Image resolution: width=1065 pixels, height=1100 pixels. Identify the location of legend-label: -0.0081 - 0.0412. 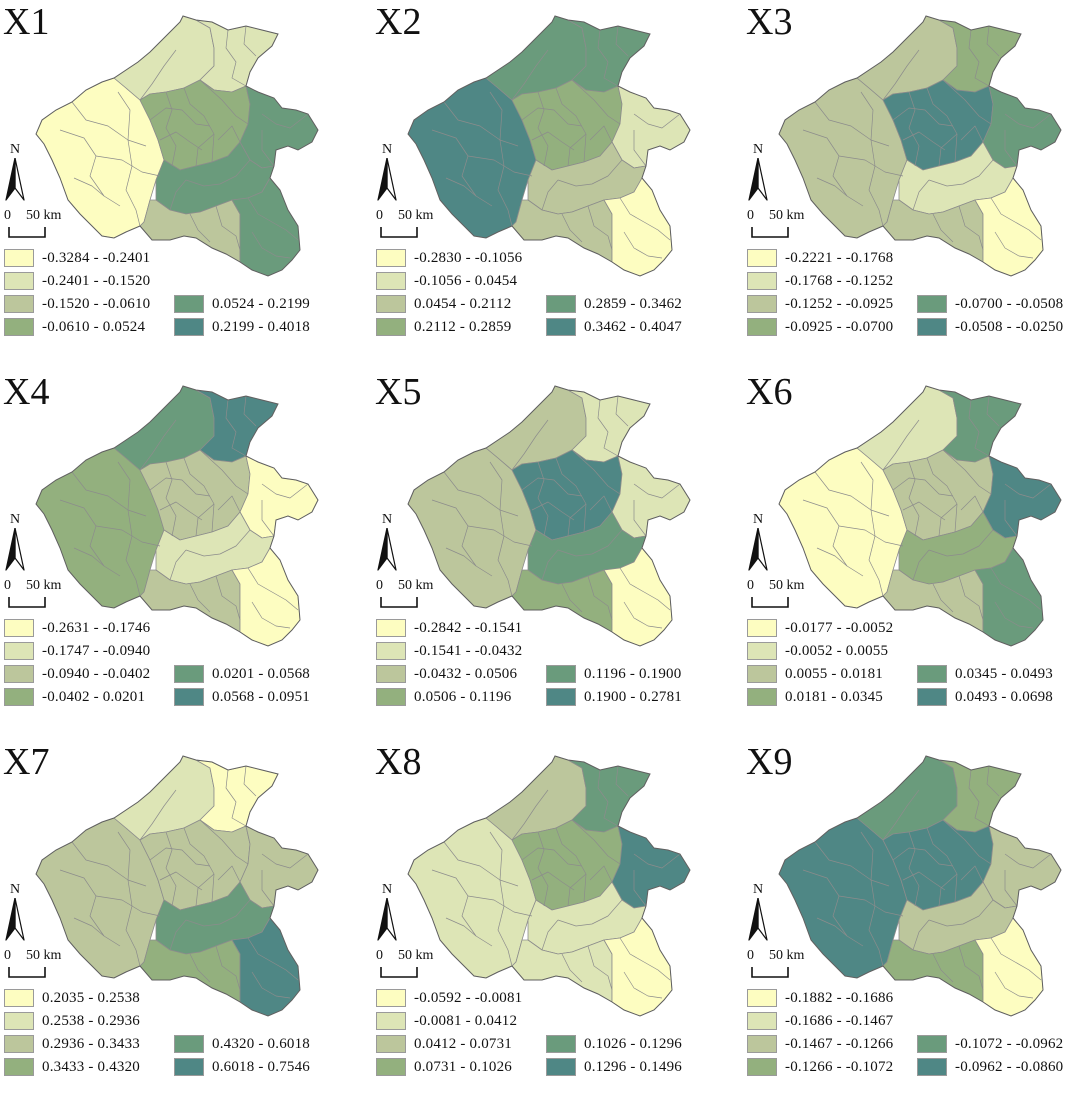
(466, 1020).